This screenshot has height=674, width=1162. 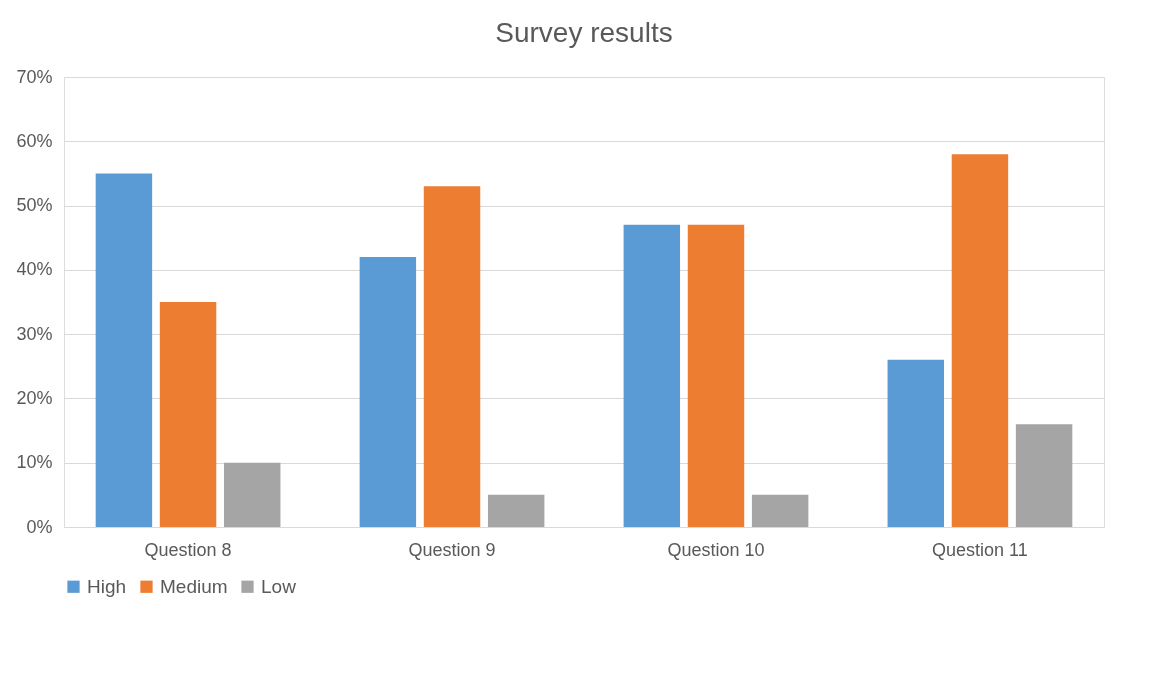 I want to click on y-tick-label: 70%, so click(x=34, y=76).